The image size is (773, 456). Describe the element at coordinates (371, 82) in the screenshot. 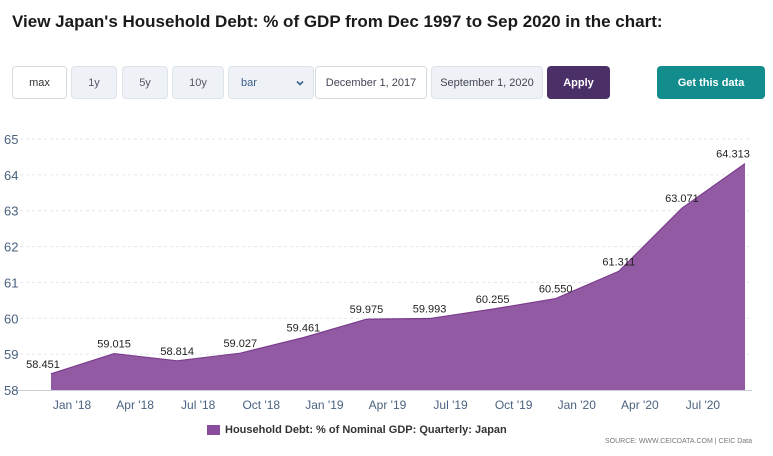

I see `start-date-input: December 1, 2017` at that location.